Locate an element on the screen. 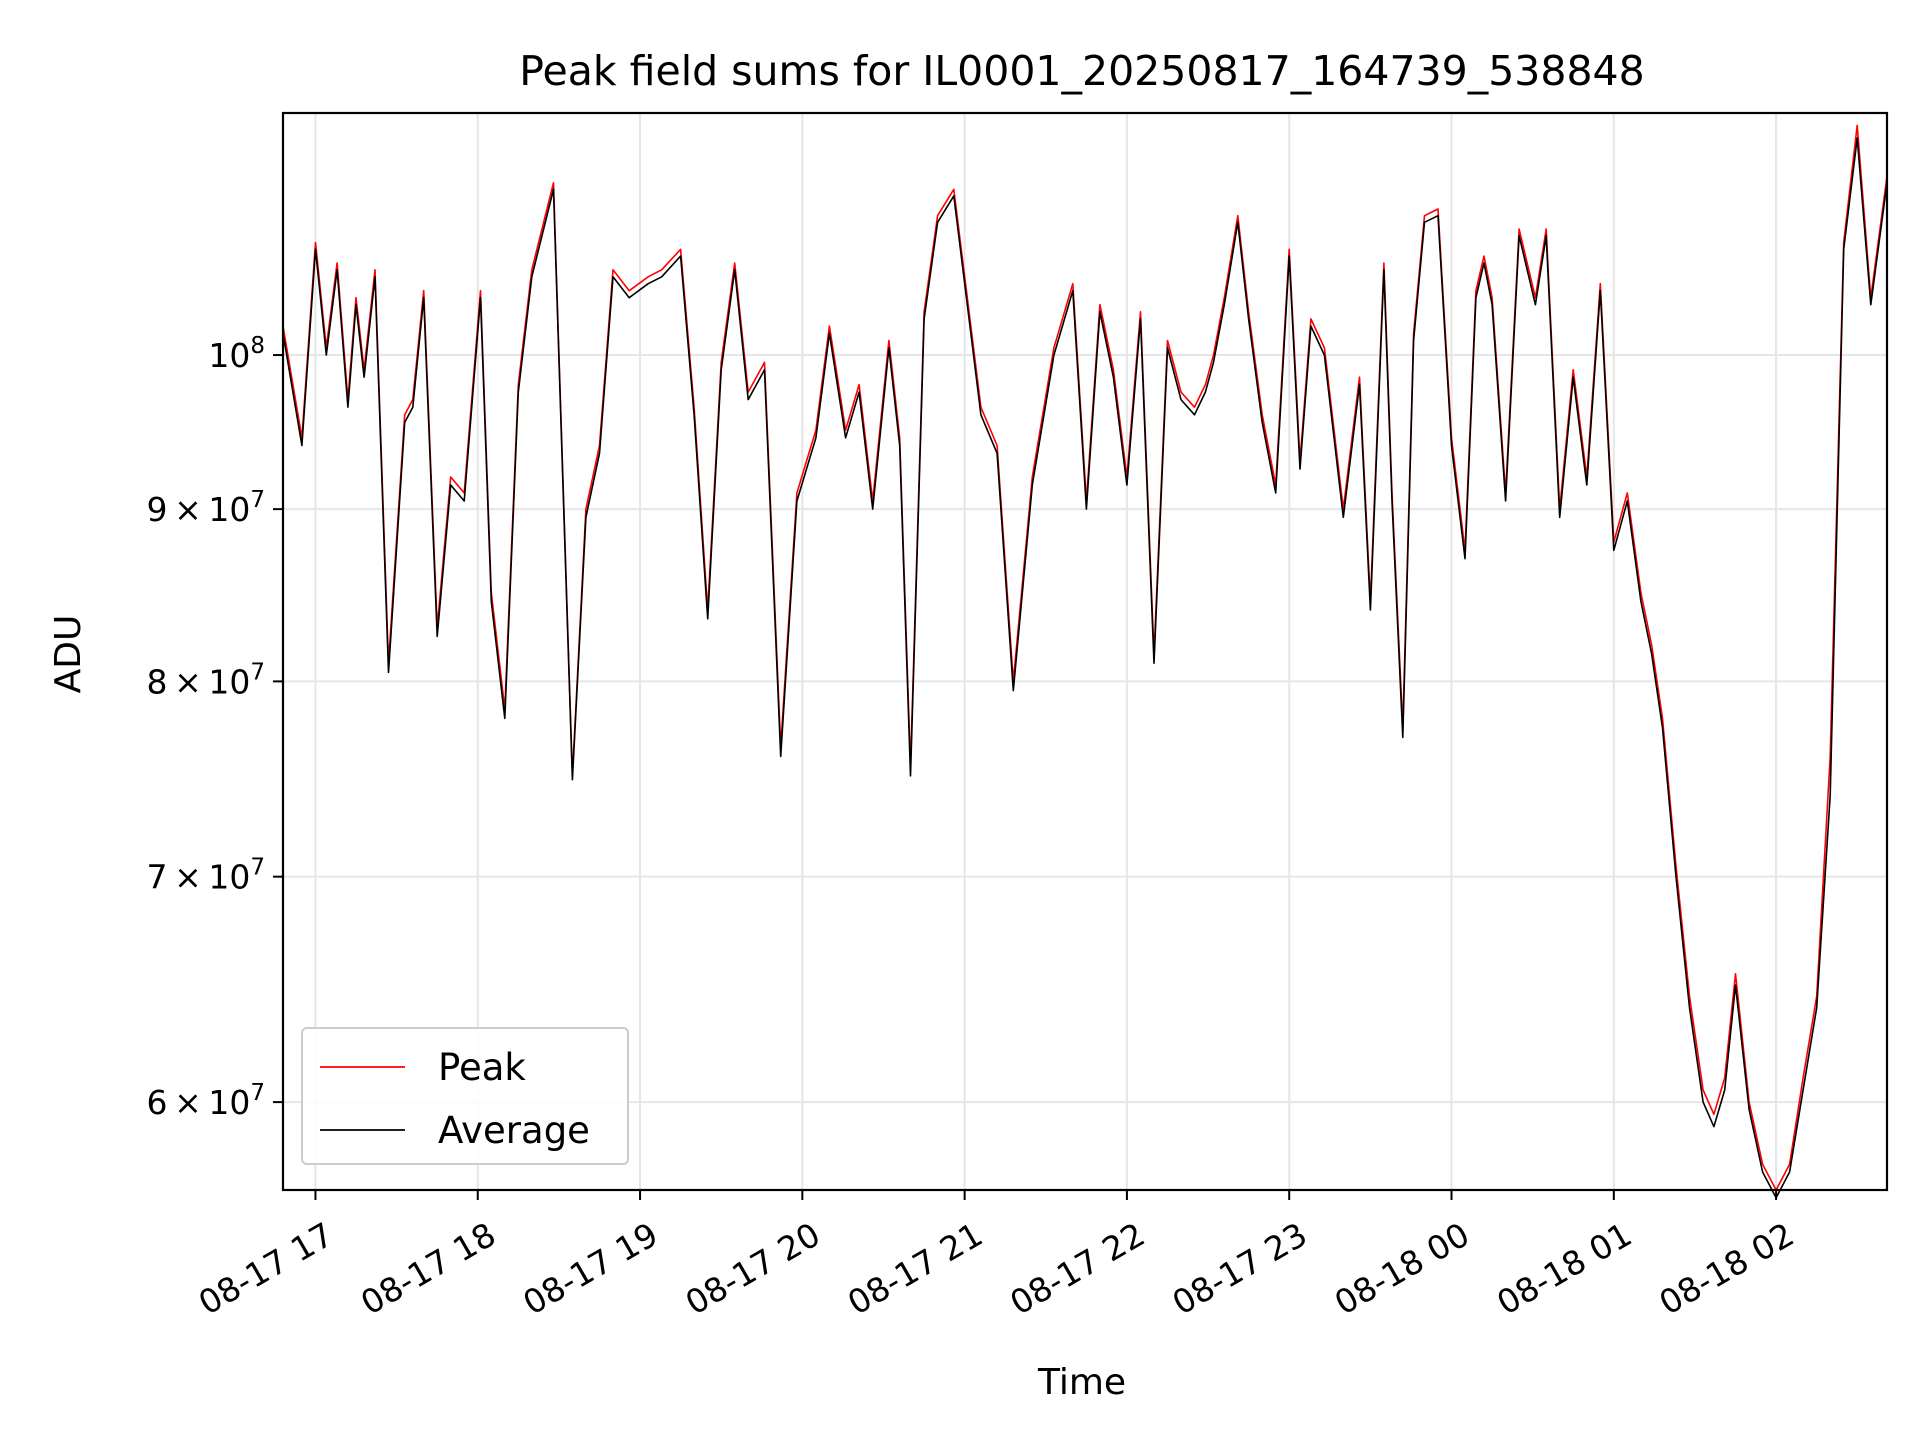 The height and width of the screenshot is (1440, 1920). x-tick-label: 08-18 02 is located at coordinates (1727, 1269).